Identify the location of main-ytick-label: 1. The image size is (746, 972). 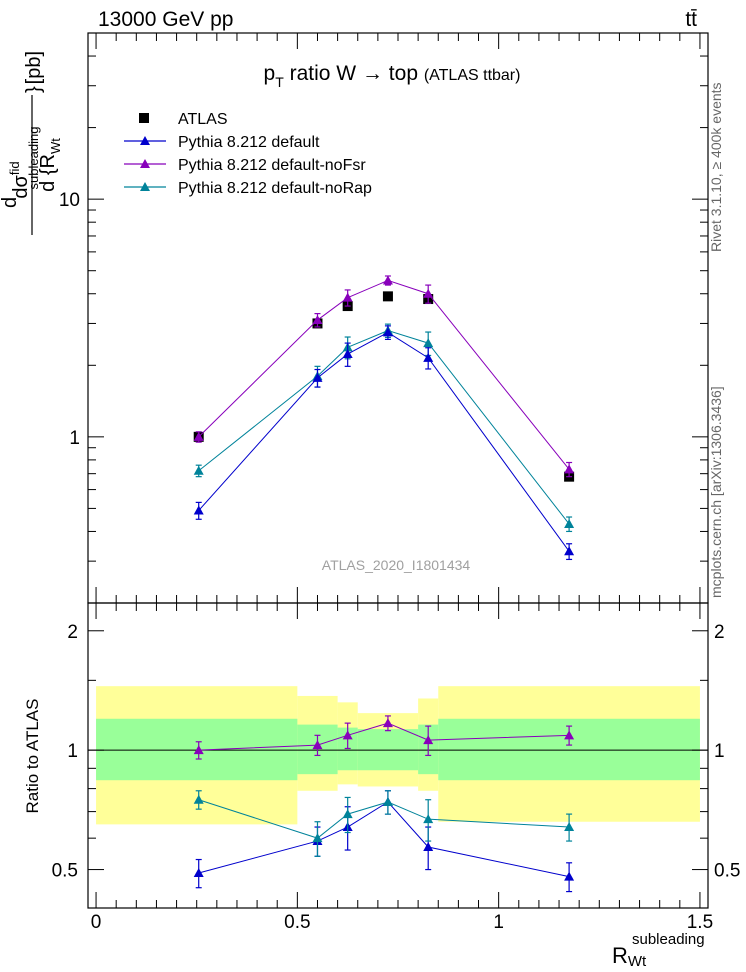
(74, 438).